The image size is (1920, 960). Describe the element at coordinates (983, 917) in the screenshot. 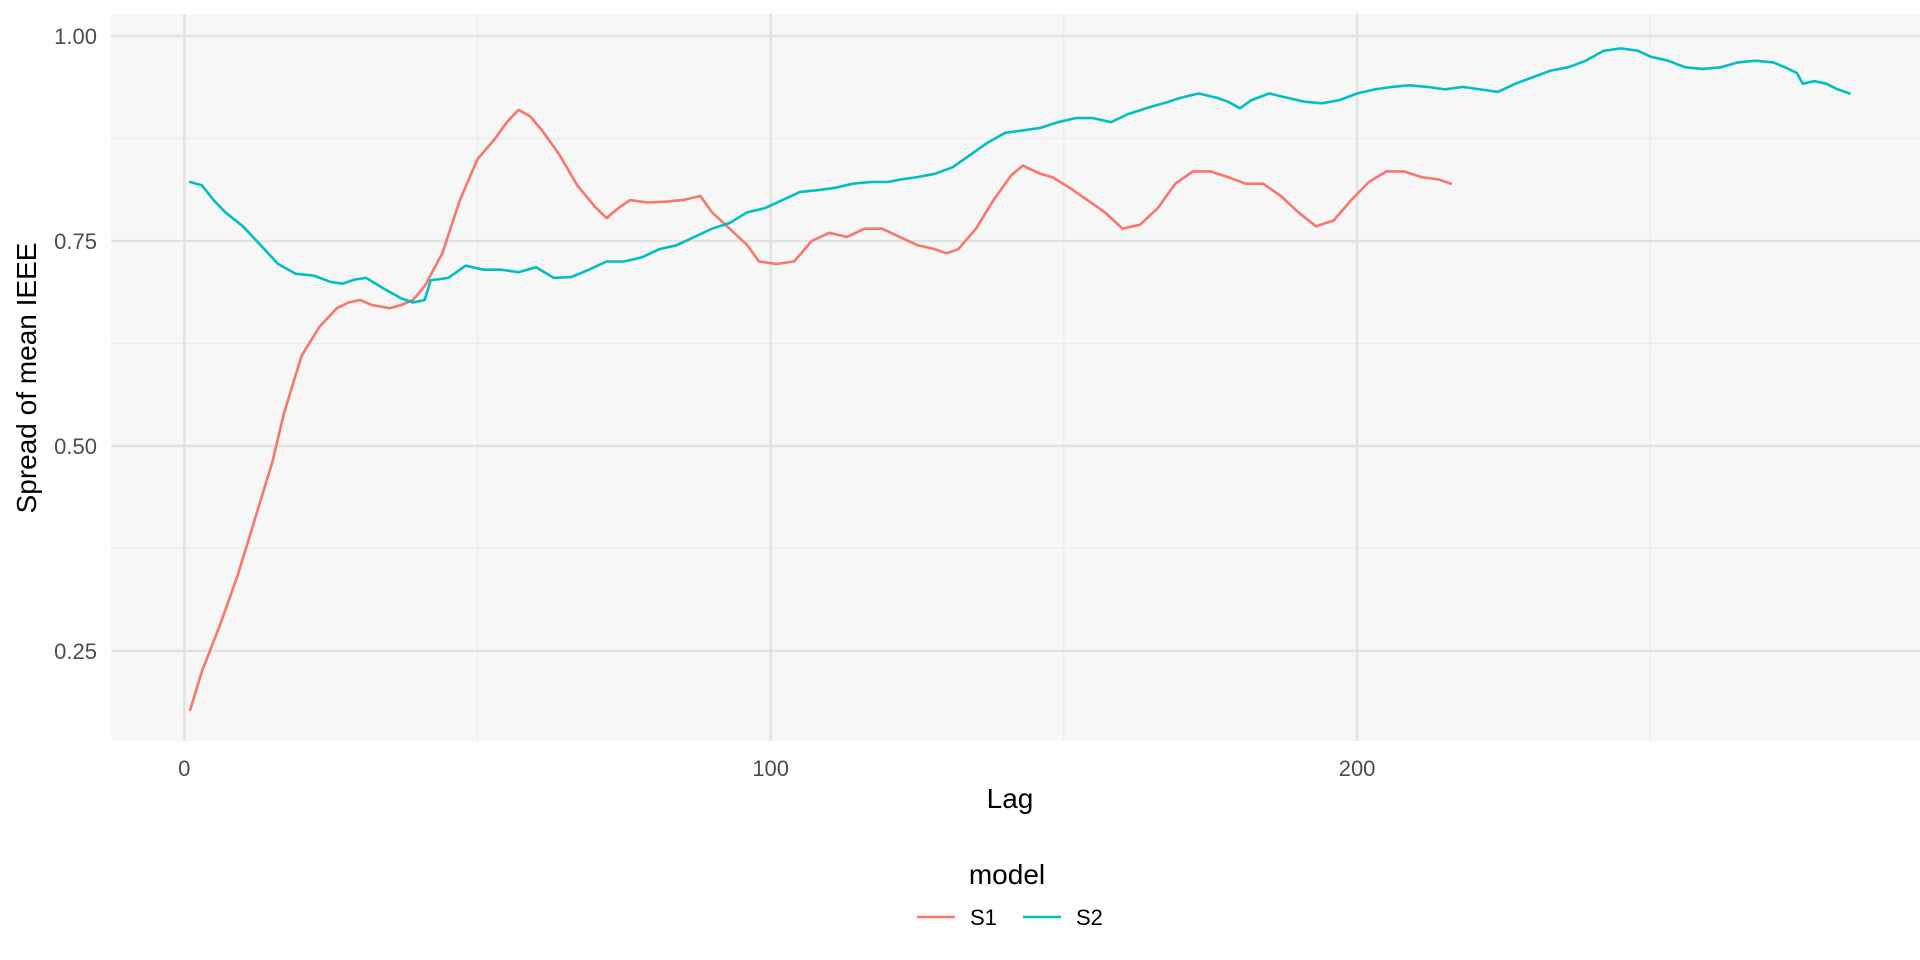

I see `legend-label-s1: S1` at that location.